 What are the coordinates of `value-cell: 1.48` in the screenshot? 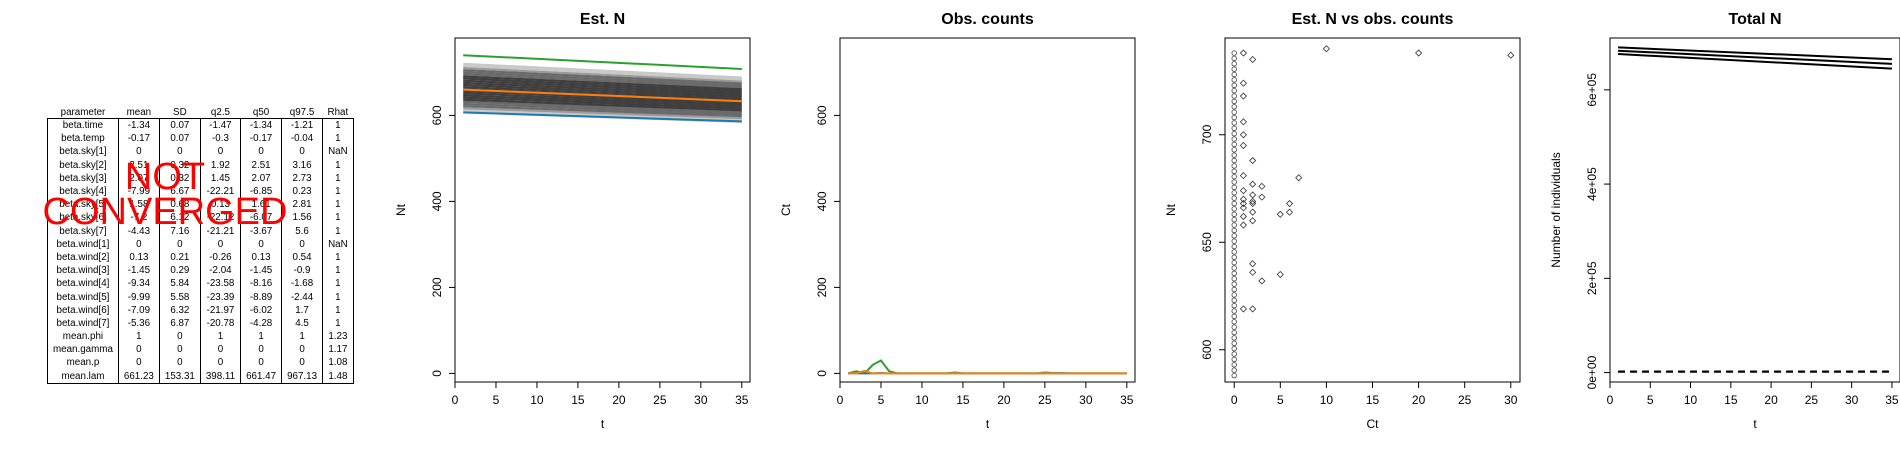 It's located at (338, 376).